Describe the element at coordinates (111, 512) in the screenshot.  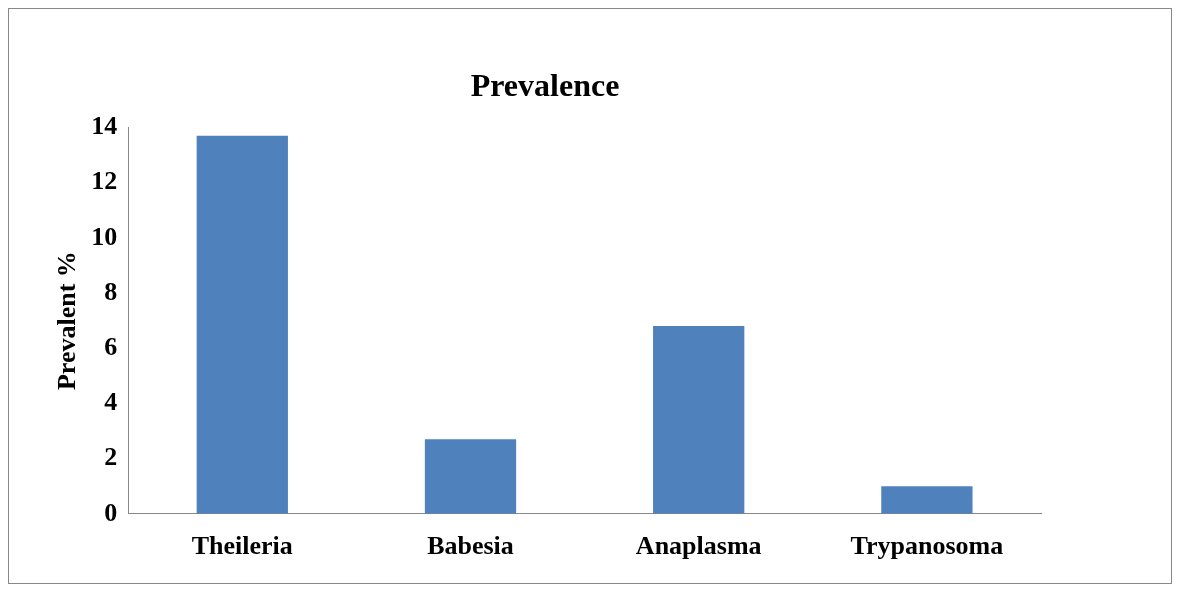
I see `y-tick-label: 0` at that location.